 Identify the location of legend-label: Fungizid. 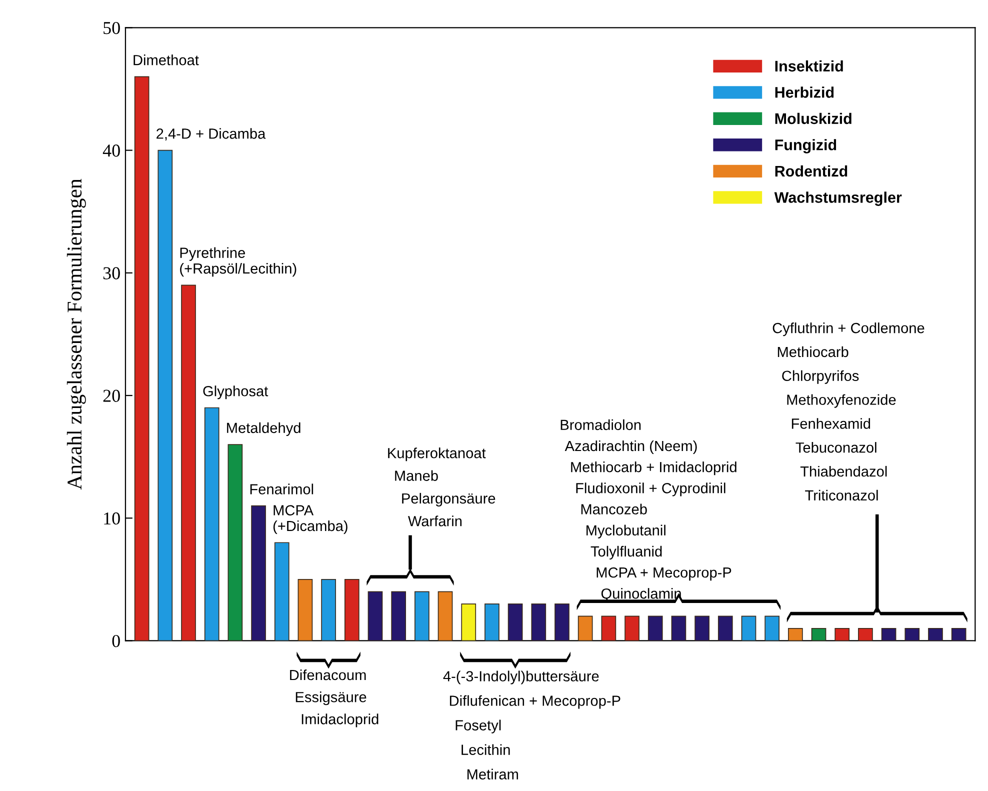
(805, 146).